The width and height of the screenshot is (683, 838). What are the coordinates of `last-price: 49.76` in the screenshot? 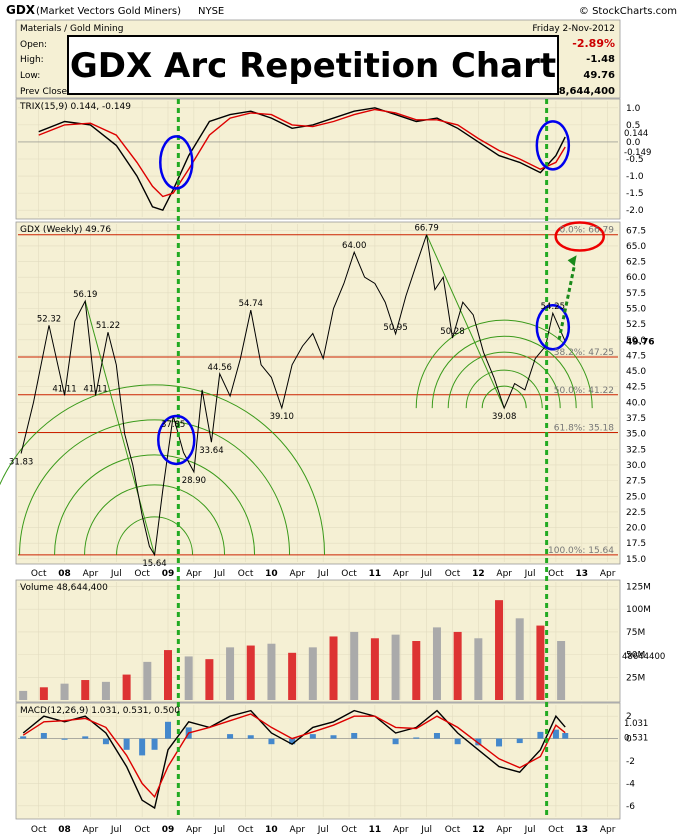 It's located at (599, 75).